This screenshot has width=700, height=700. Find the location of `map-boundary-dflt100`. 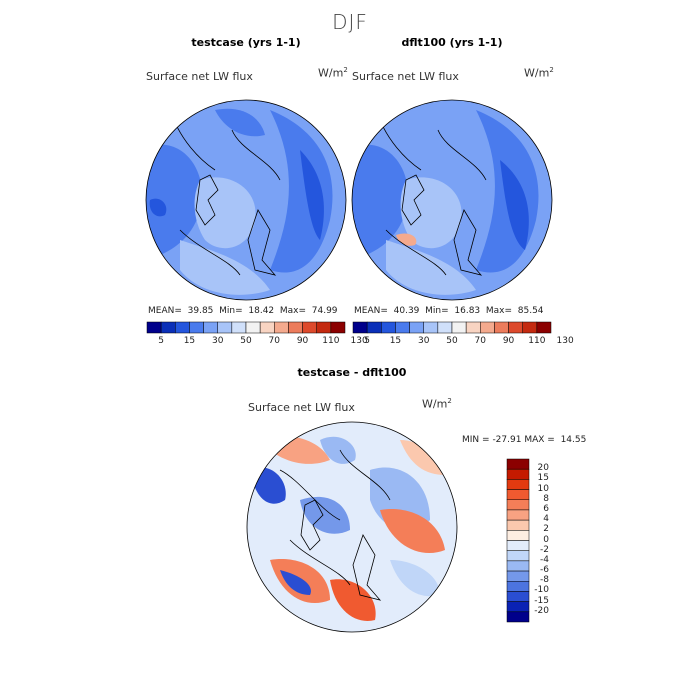

map-boundary-dflt100 is located at coordinates (452, 200).